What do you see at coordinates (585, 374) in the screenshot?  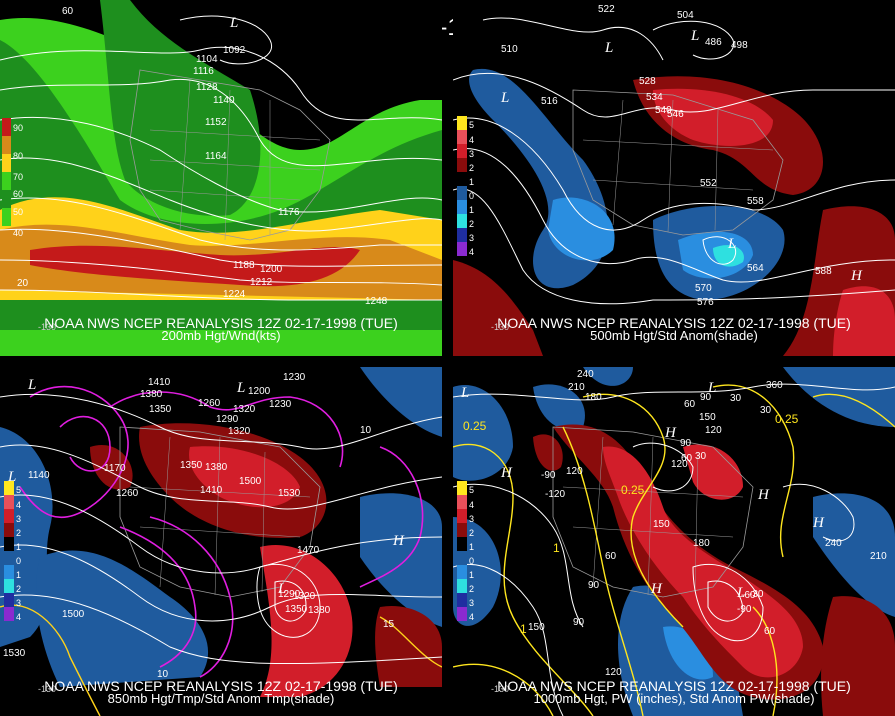 I see `contour-label: 240` at bounding box center [585, 374].